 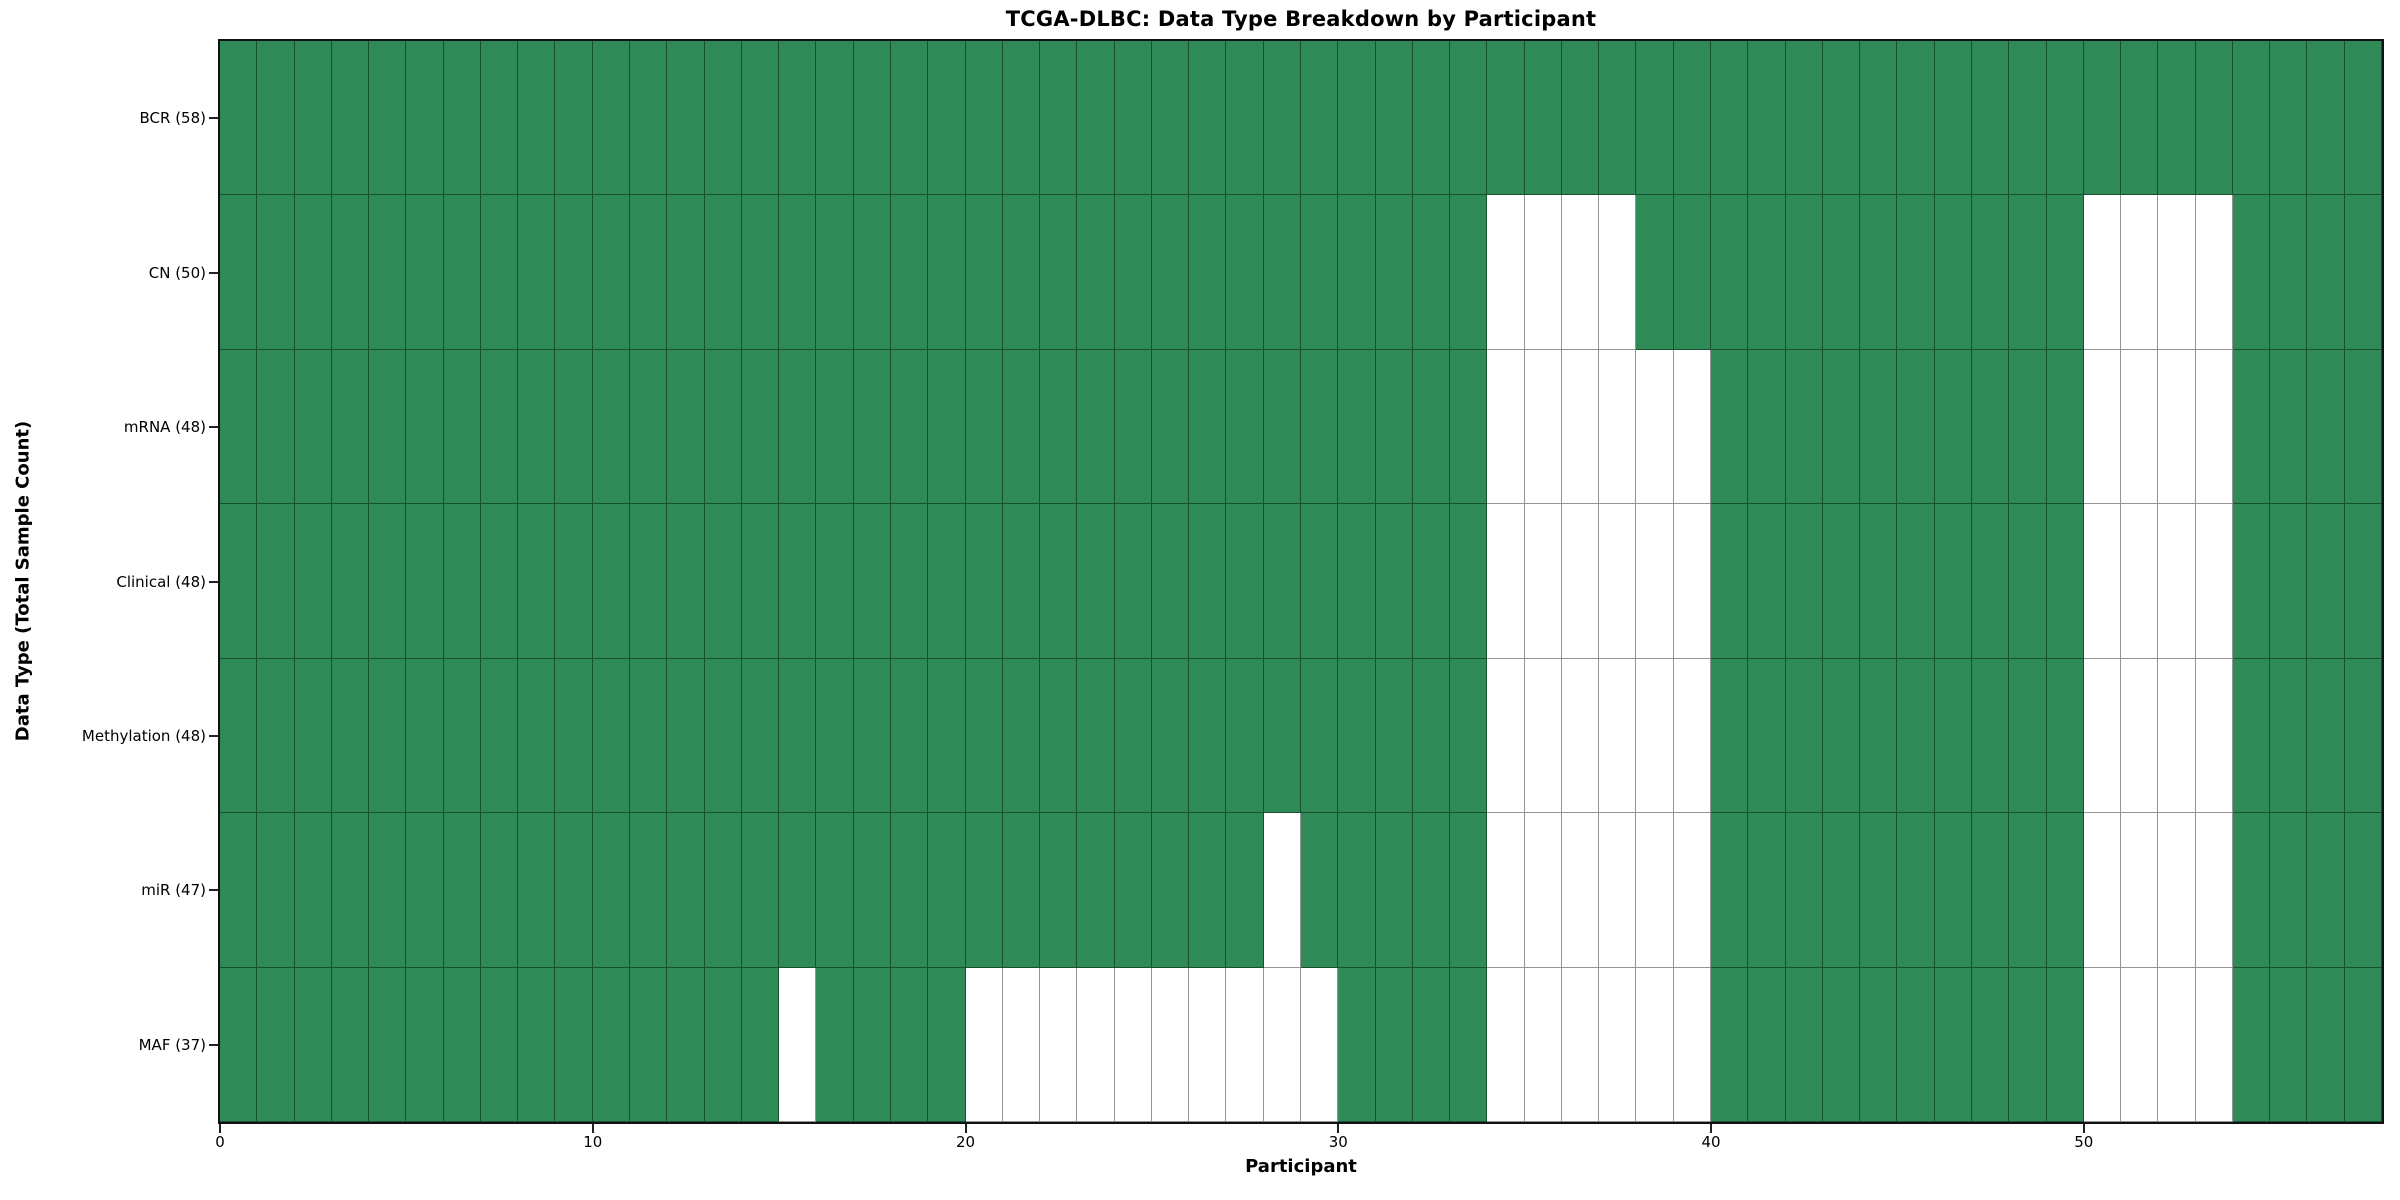 What do you see at coordinates (220, 1142) in the screenshot?
I see `x-axis-tick-label-0: 0` at bounding box center [220, 1142].